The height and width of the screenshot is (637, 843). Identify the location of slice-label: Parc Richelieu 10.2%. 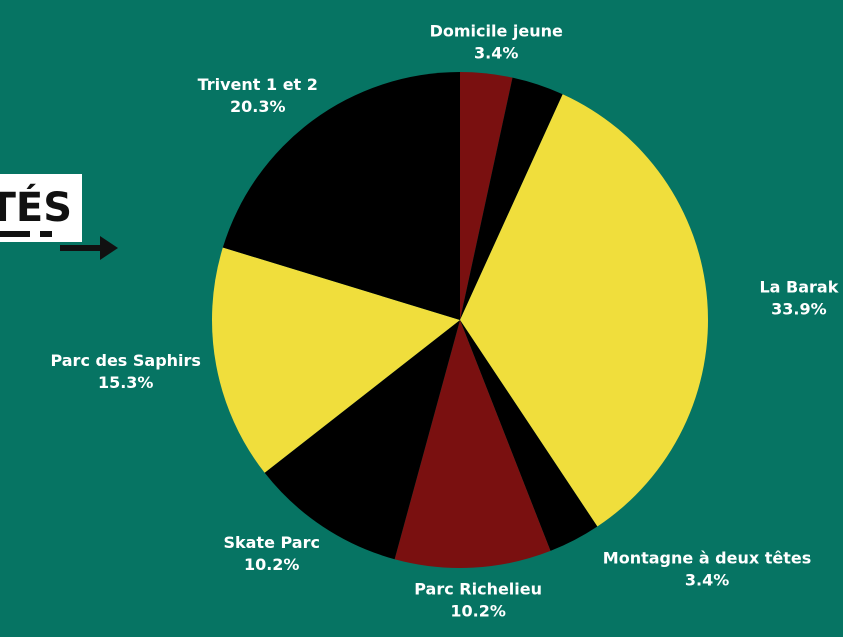
(478, 599).